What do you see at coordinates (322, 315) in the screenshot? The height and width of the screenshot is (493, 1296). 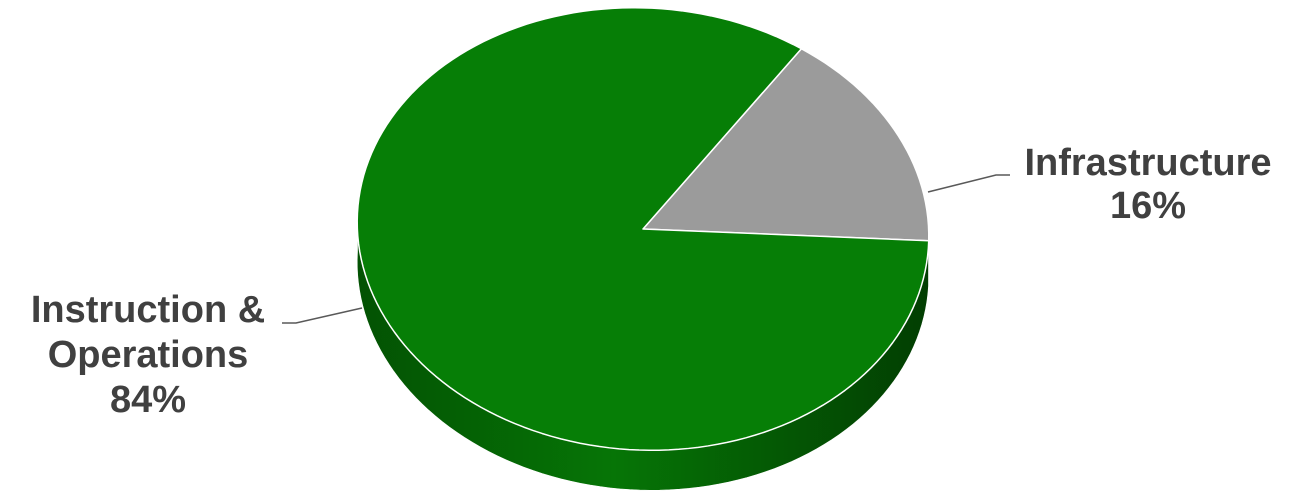 I see `leader-line-instruction-operations` at bounding box center [322, 315].